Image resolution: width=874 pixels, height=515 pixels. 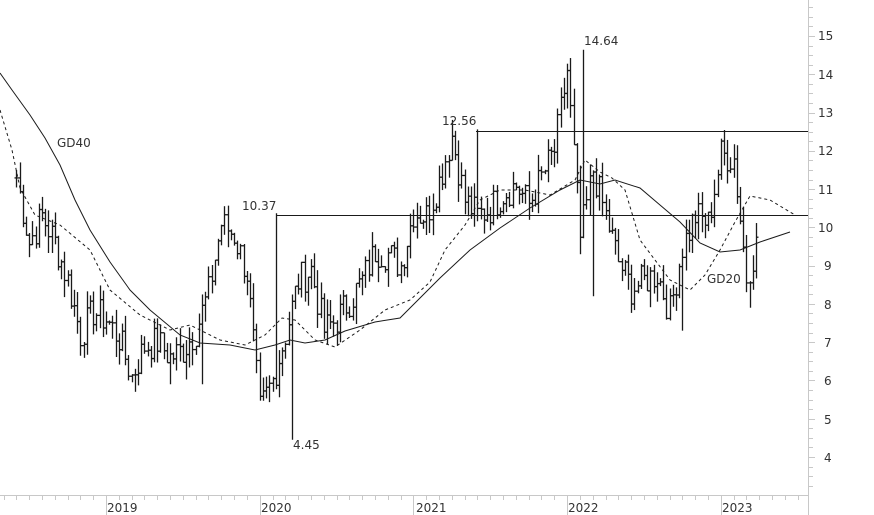 What do you see at coordinates (74, 143) in the screenshot?
I see `gd40-label: GD40` at bounding box center [74, 143].